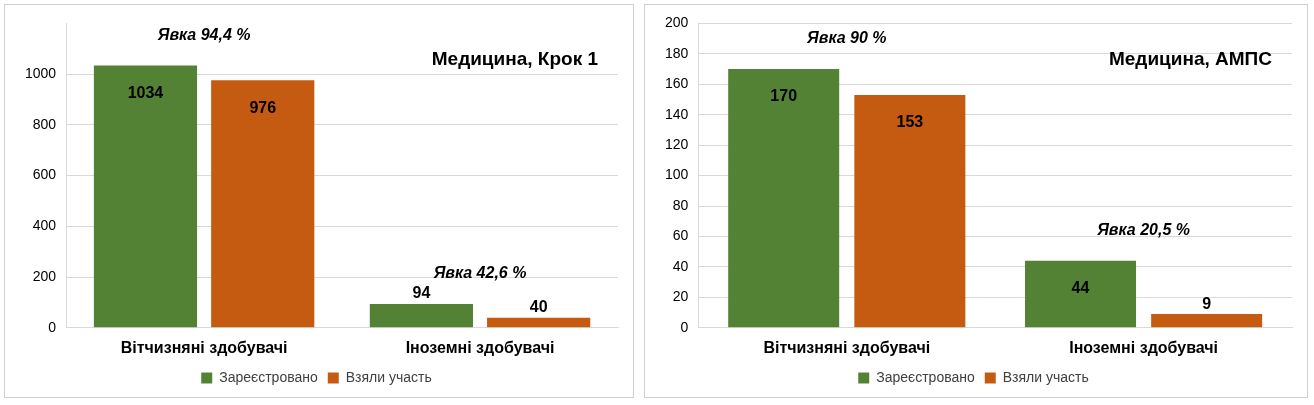 The width and height of the screenshot is (1314, 405). What do you see at coordinates (1143, 230) in the screenshot?
I see `annotation: Явка 20,5 %` at bounding box center [1143, 230].